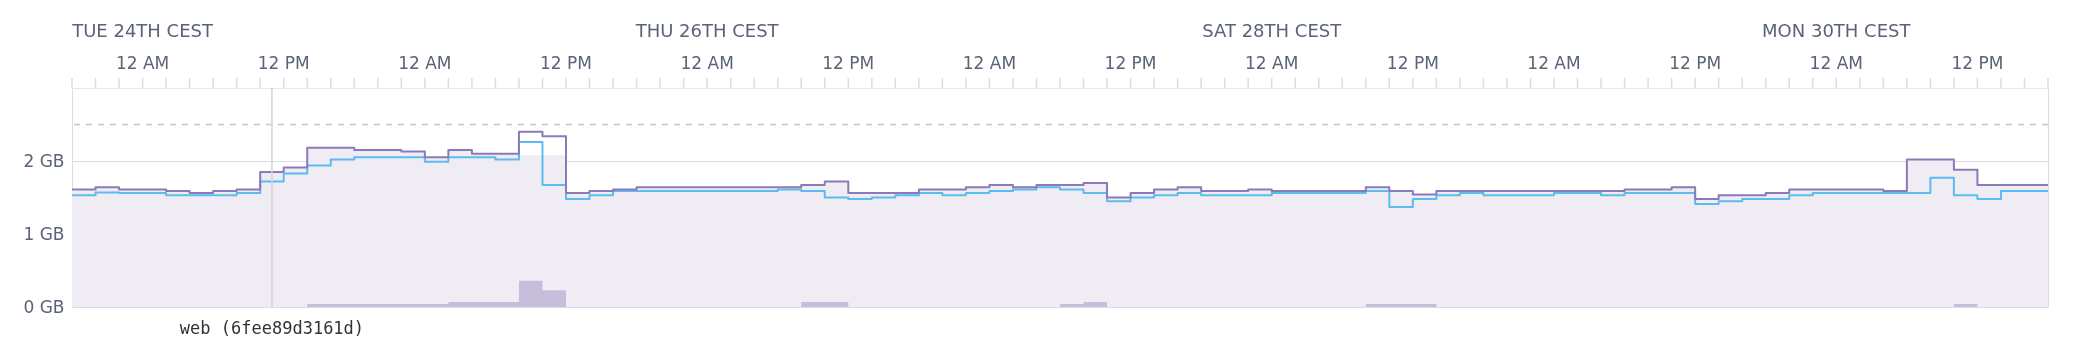 This screenshot has width=2096, height=352. What do you see at coordinates (1837, 30) in the screenshot?
I see `x2-tick-label: MON 30TH CEST` at bounding box center [1837, 30].